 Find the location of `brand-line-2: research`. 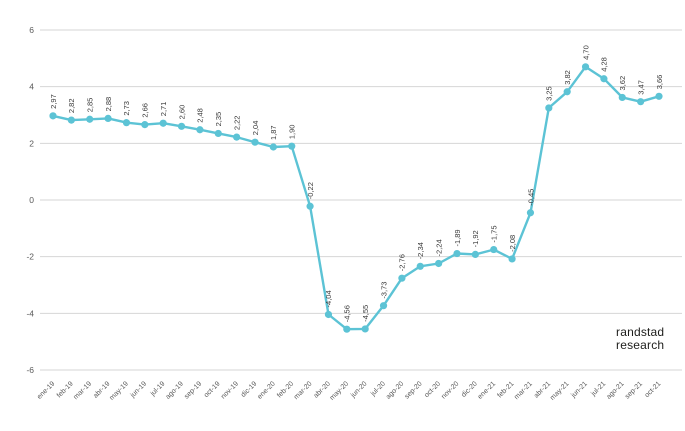

brand-line-2: research is located at coordinates (640, 344).